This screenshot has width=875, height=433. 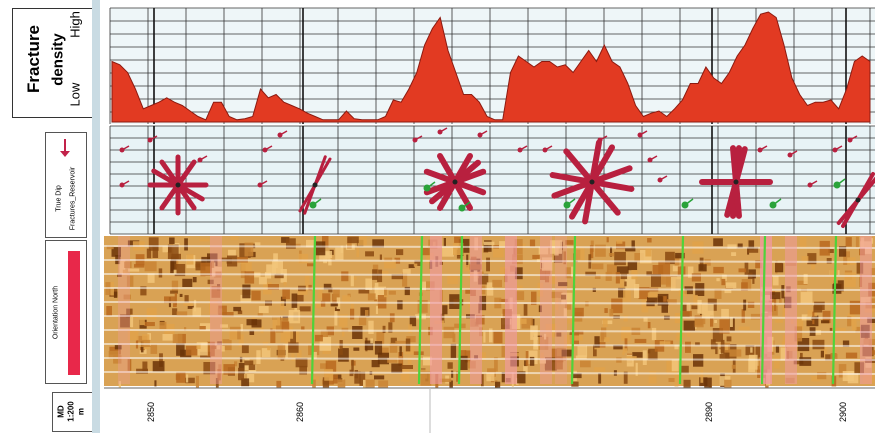 I want to click on green-tadpole-tail, so click(x=689, y=202).